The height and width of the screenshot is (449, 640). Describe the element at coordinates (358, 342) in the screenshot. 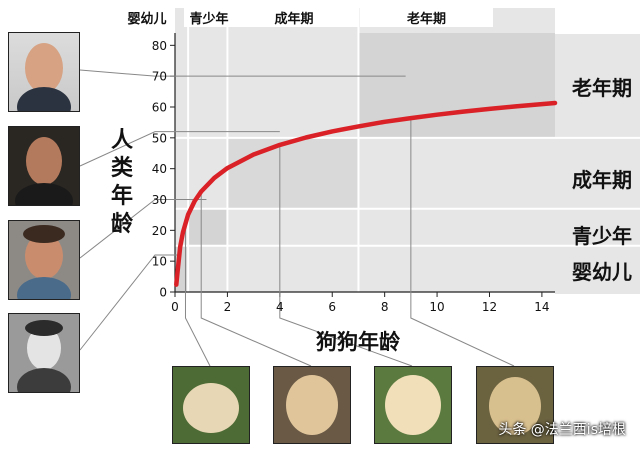

I see `x-axis-label: 狗狗年龄` at that location.